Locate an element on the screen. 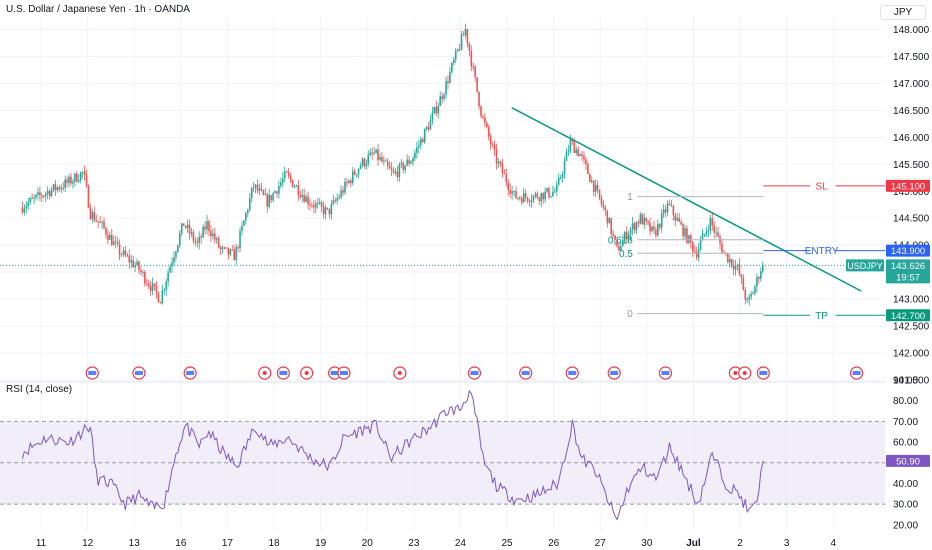  time-tick-label: 11 is located at coordinates (41, 543).